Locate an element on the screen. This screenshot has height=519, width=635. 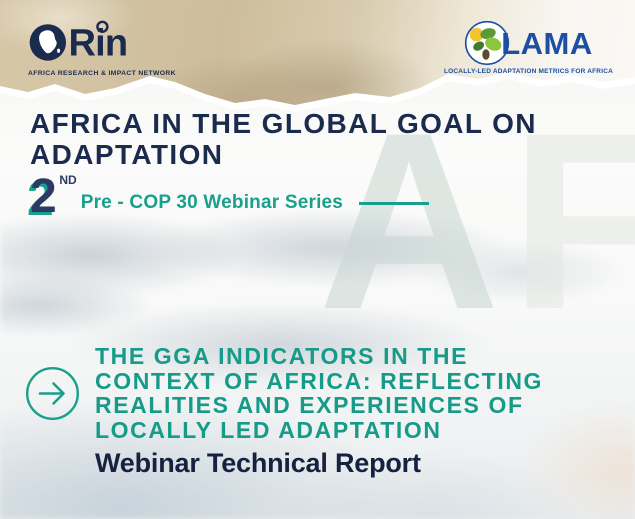
series-dash-line is located at coordinates (394, 204).